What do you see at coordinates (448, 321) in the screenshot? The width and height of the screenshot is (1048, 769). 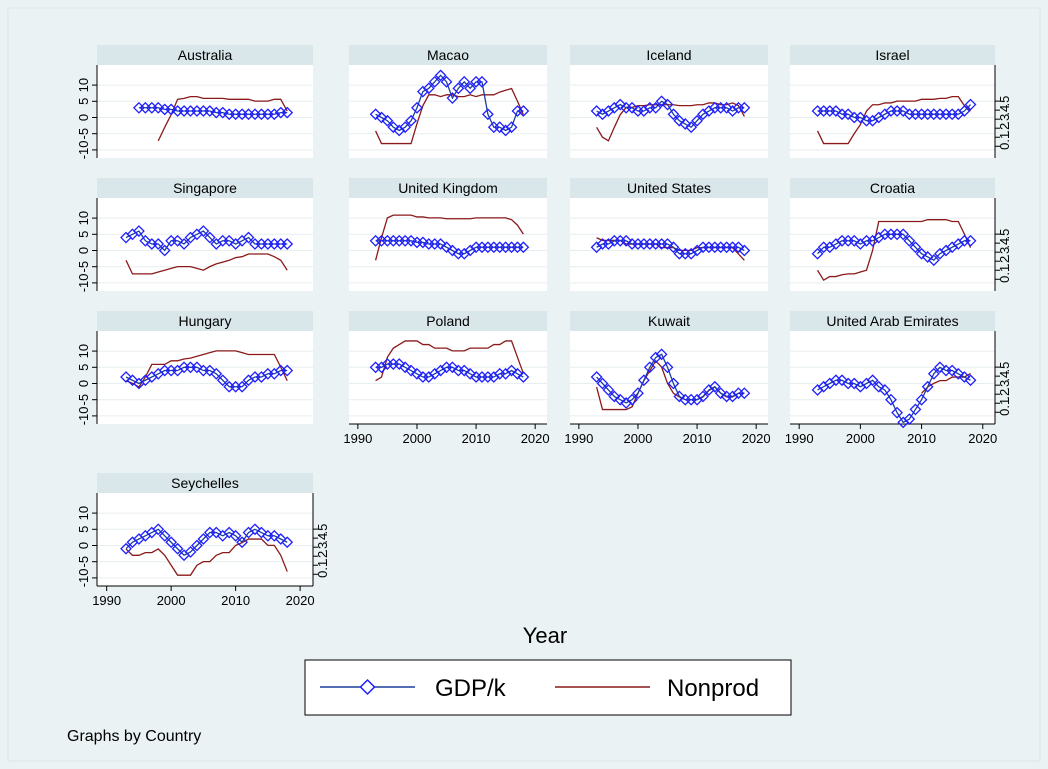 I see `panel-title: Poland` at bounding box center [448, 321].